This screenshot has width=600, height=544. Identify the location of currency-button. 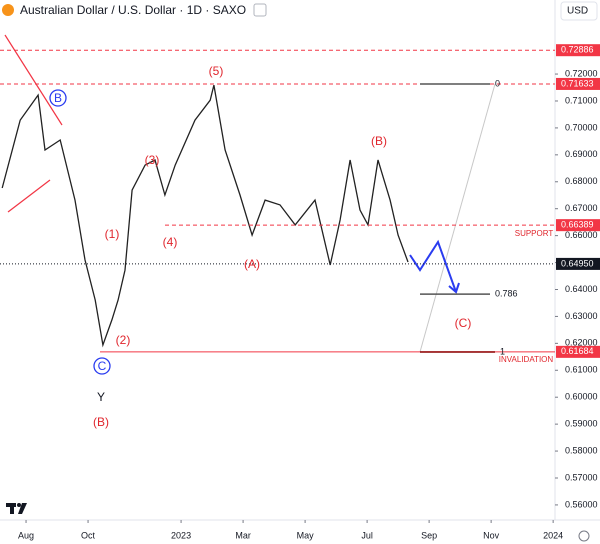
(579, 11).